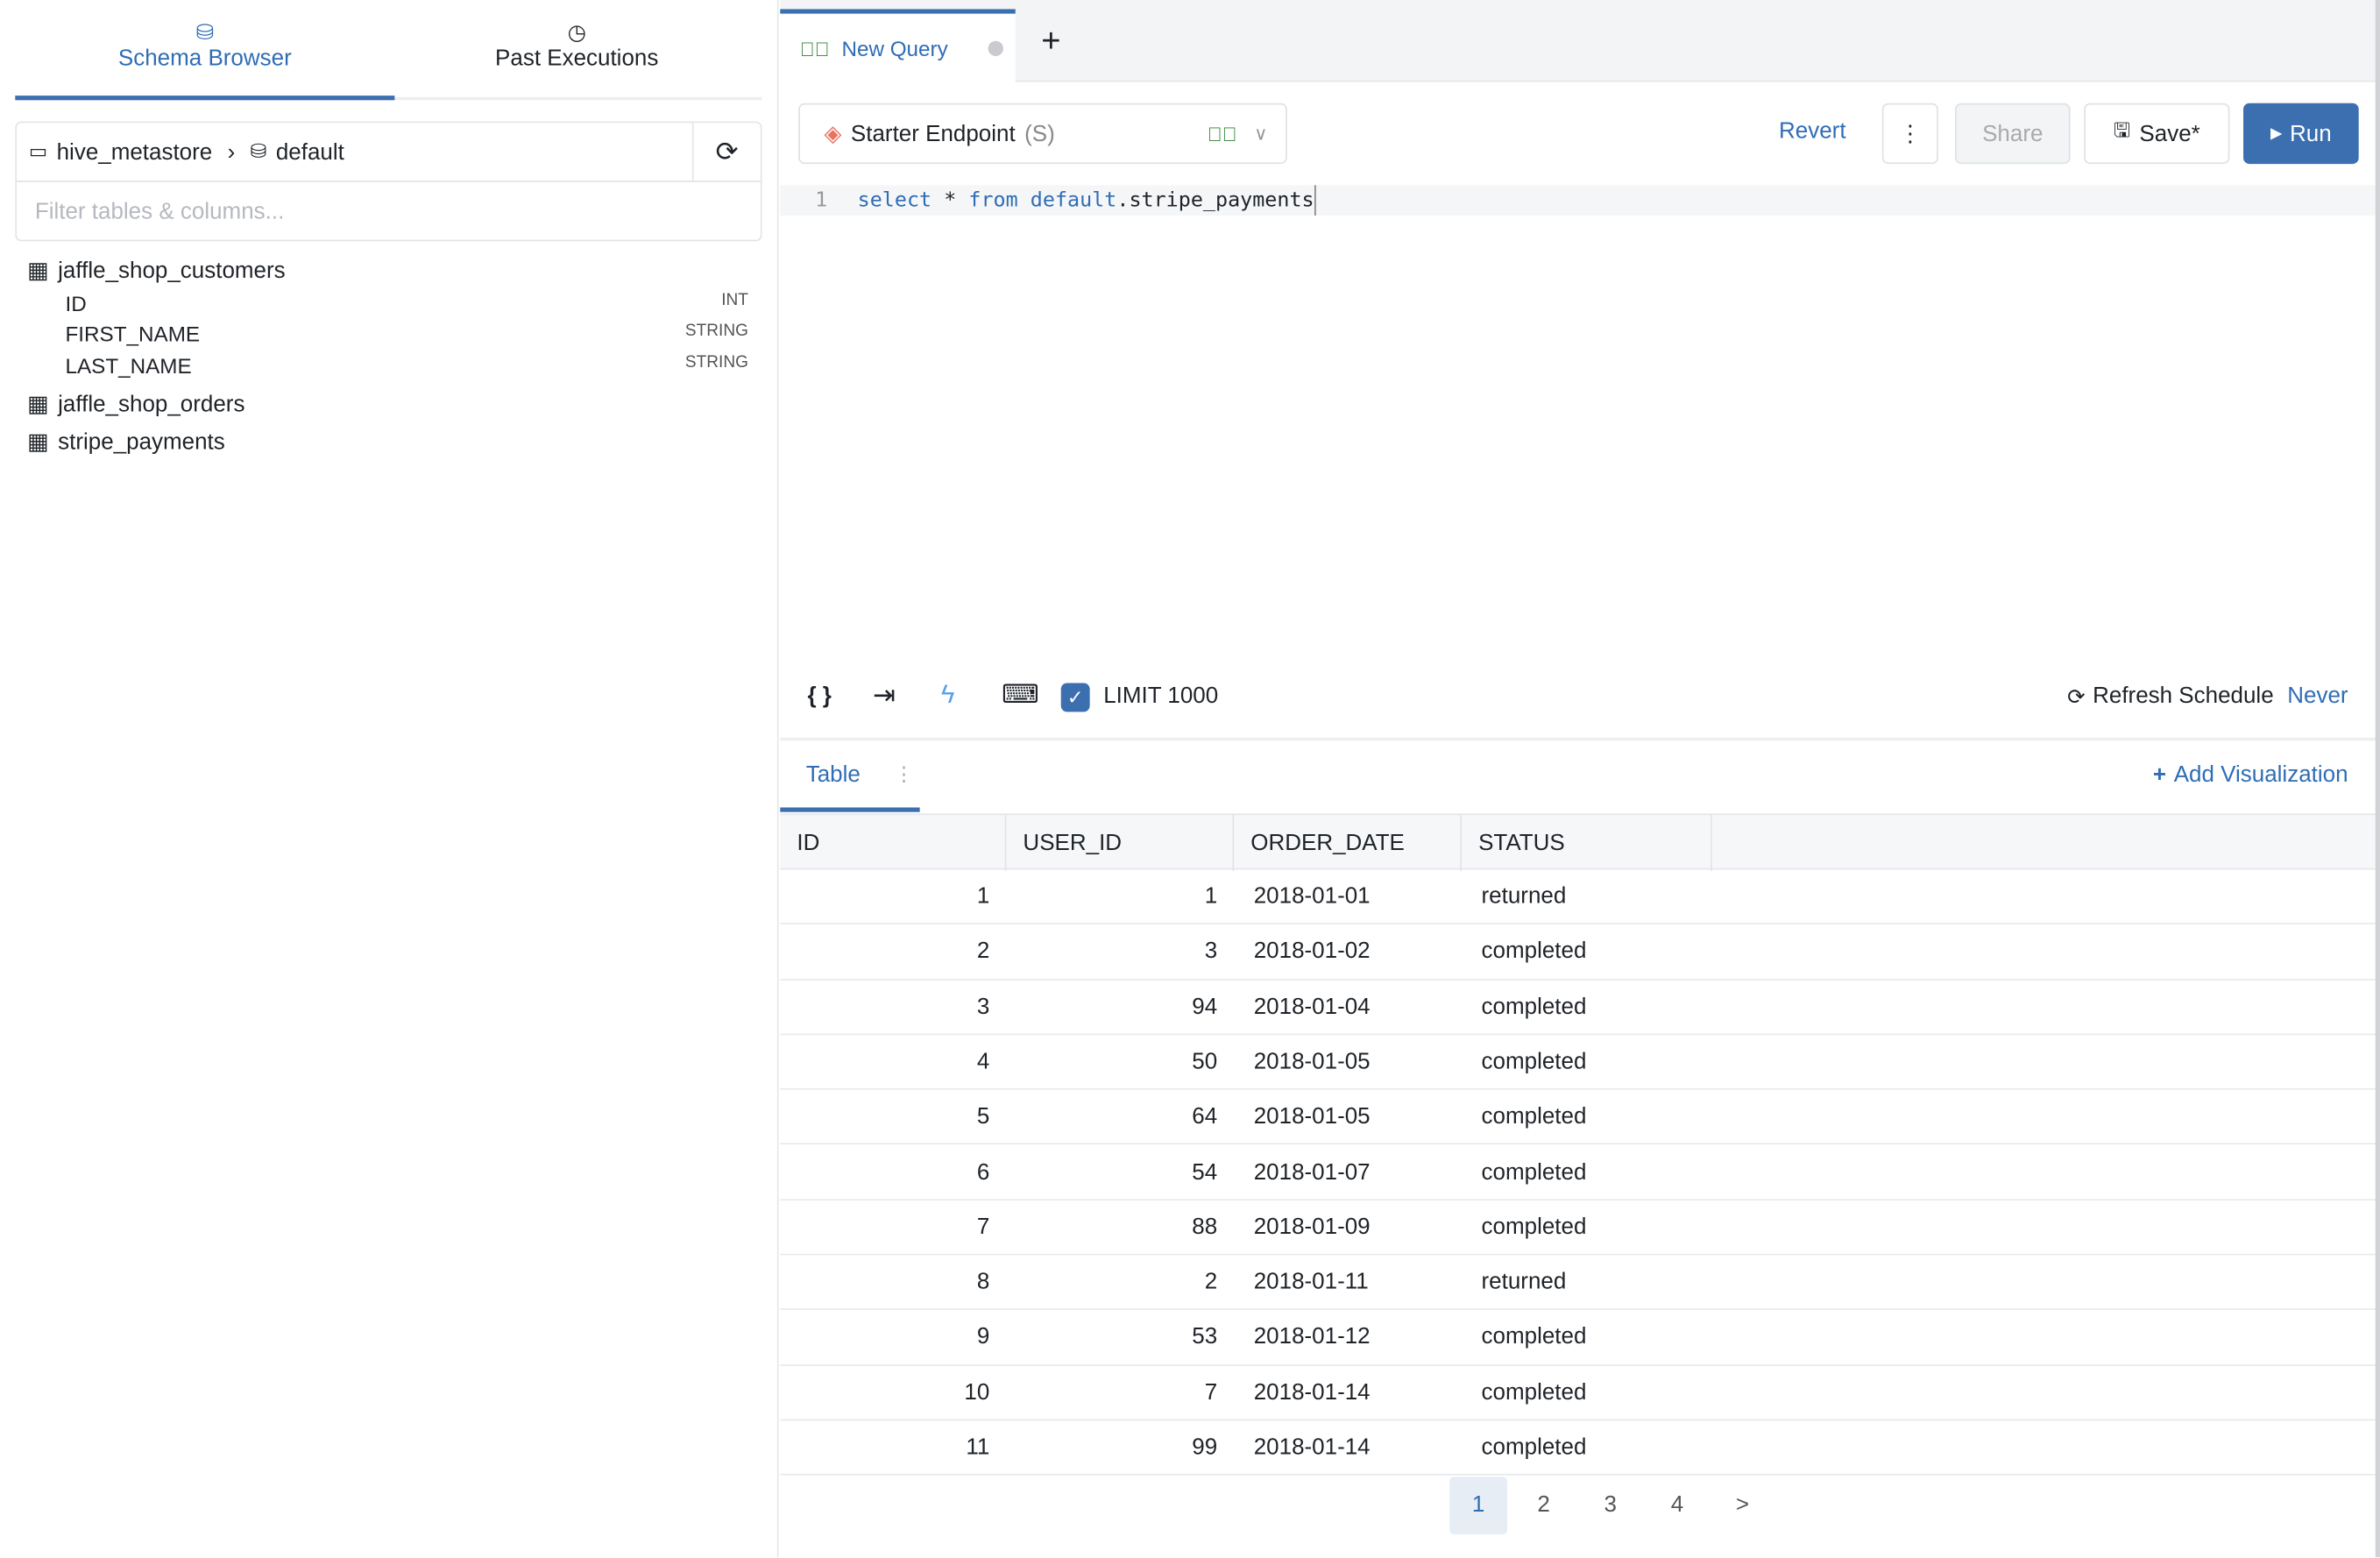 The height and width of the screenshot is (1558, 2380). What do you see at coordinates (134, 152) in the screenshot?
I see `catalog-select: hive_metastore` at bounding box center [134, 152].